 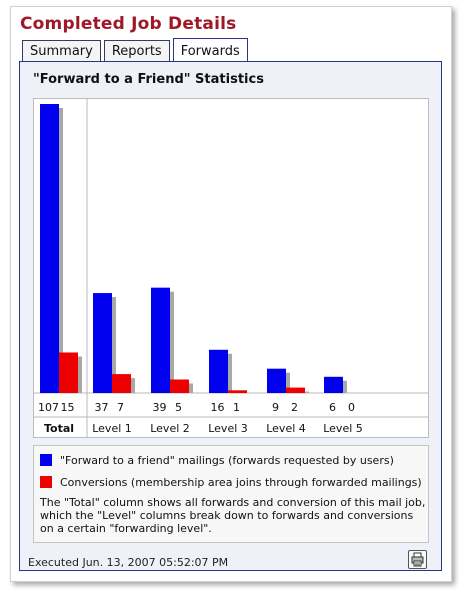 I want to click on value-label-conversions-level-5: 0, so click(x=351, y=407).